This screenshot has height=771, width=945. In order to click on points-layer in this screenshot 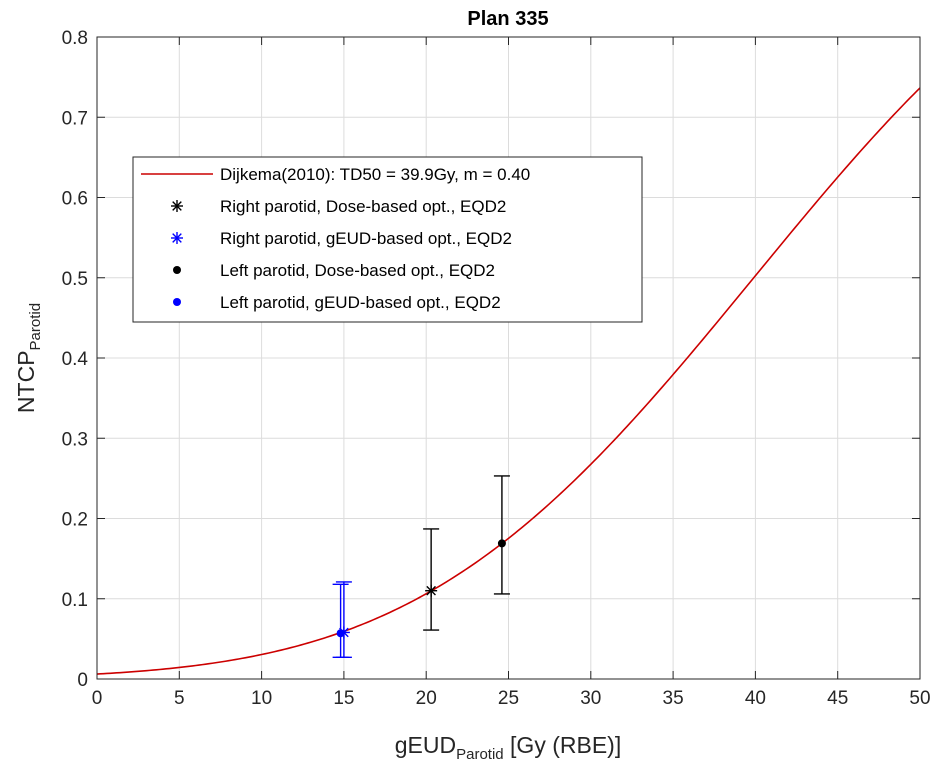, I will do `click(421, 567)`.